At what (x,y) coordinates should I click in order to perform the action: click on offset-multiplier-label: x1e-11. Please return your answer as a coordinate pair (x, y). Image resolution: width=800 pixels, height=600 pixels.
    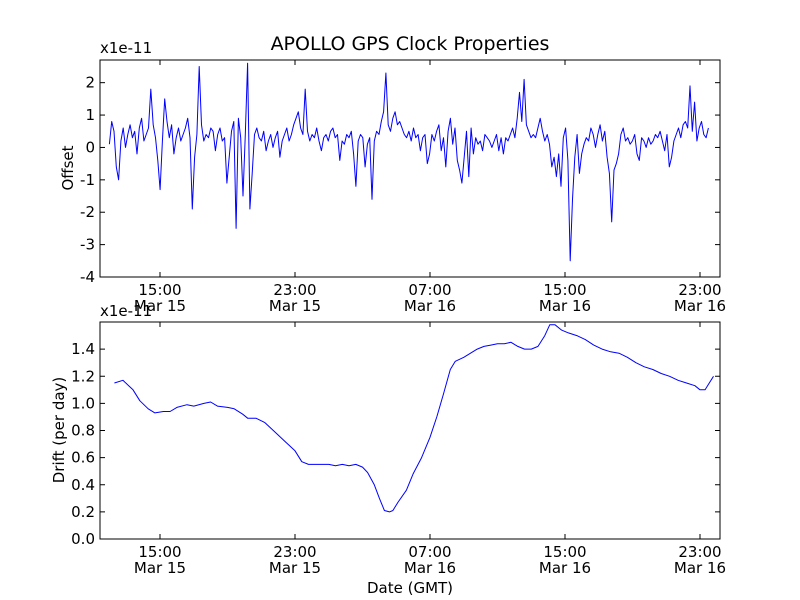
    Looking at the image, I should click on (126, 48).